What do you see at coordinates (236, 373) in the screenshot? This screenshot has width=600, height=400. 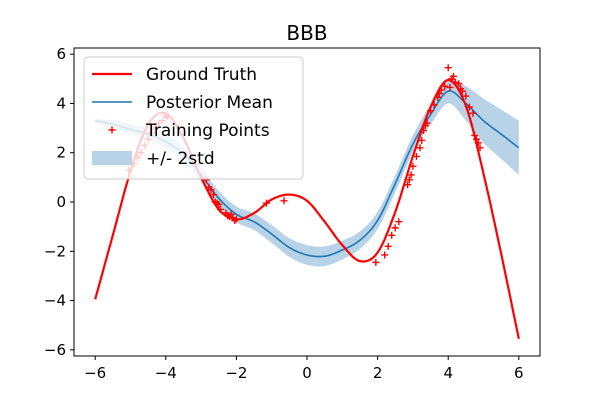 I see `x-tick-label: −2` at bounding box center [236, 373].